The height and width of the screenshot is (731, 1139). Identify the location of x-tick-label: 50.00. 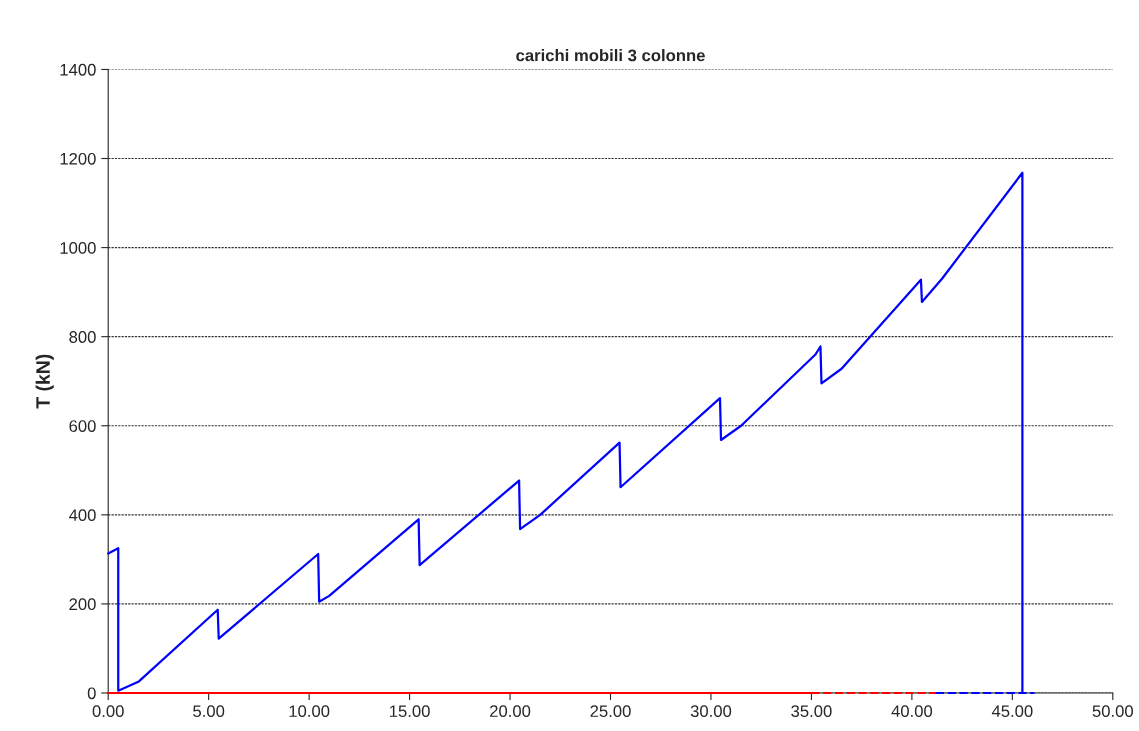
(1113, 711).